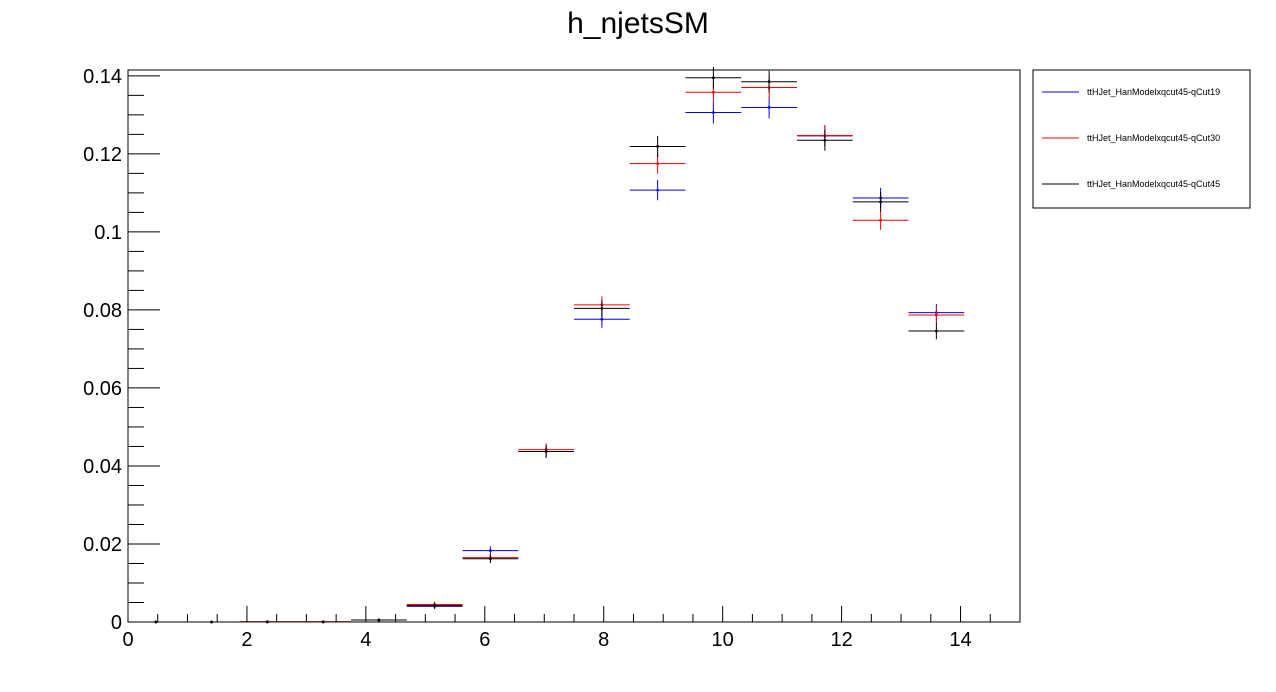 This screenshot has width=1276, height=692. Describe the element at coordinates (571, 628) in the screenshot. I see `x-axis: 0 2 4 6 8 10 12 14` at that location.